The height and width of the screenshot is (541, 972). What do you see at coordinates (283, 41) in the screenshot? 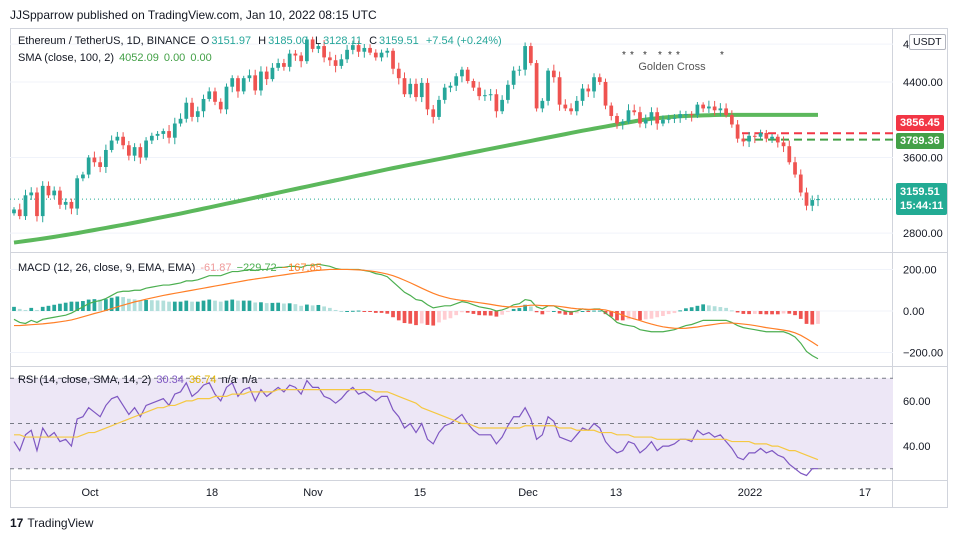
I see `ohlc-h: H 3185.00` at bounding box center [283, 41].